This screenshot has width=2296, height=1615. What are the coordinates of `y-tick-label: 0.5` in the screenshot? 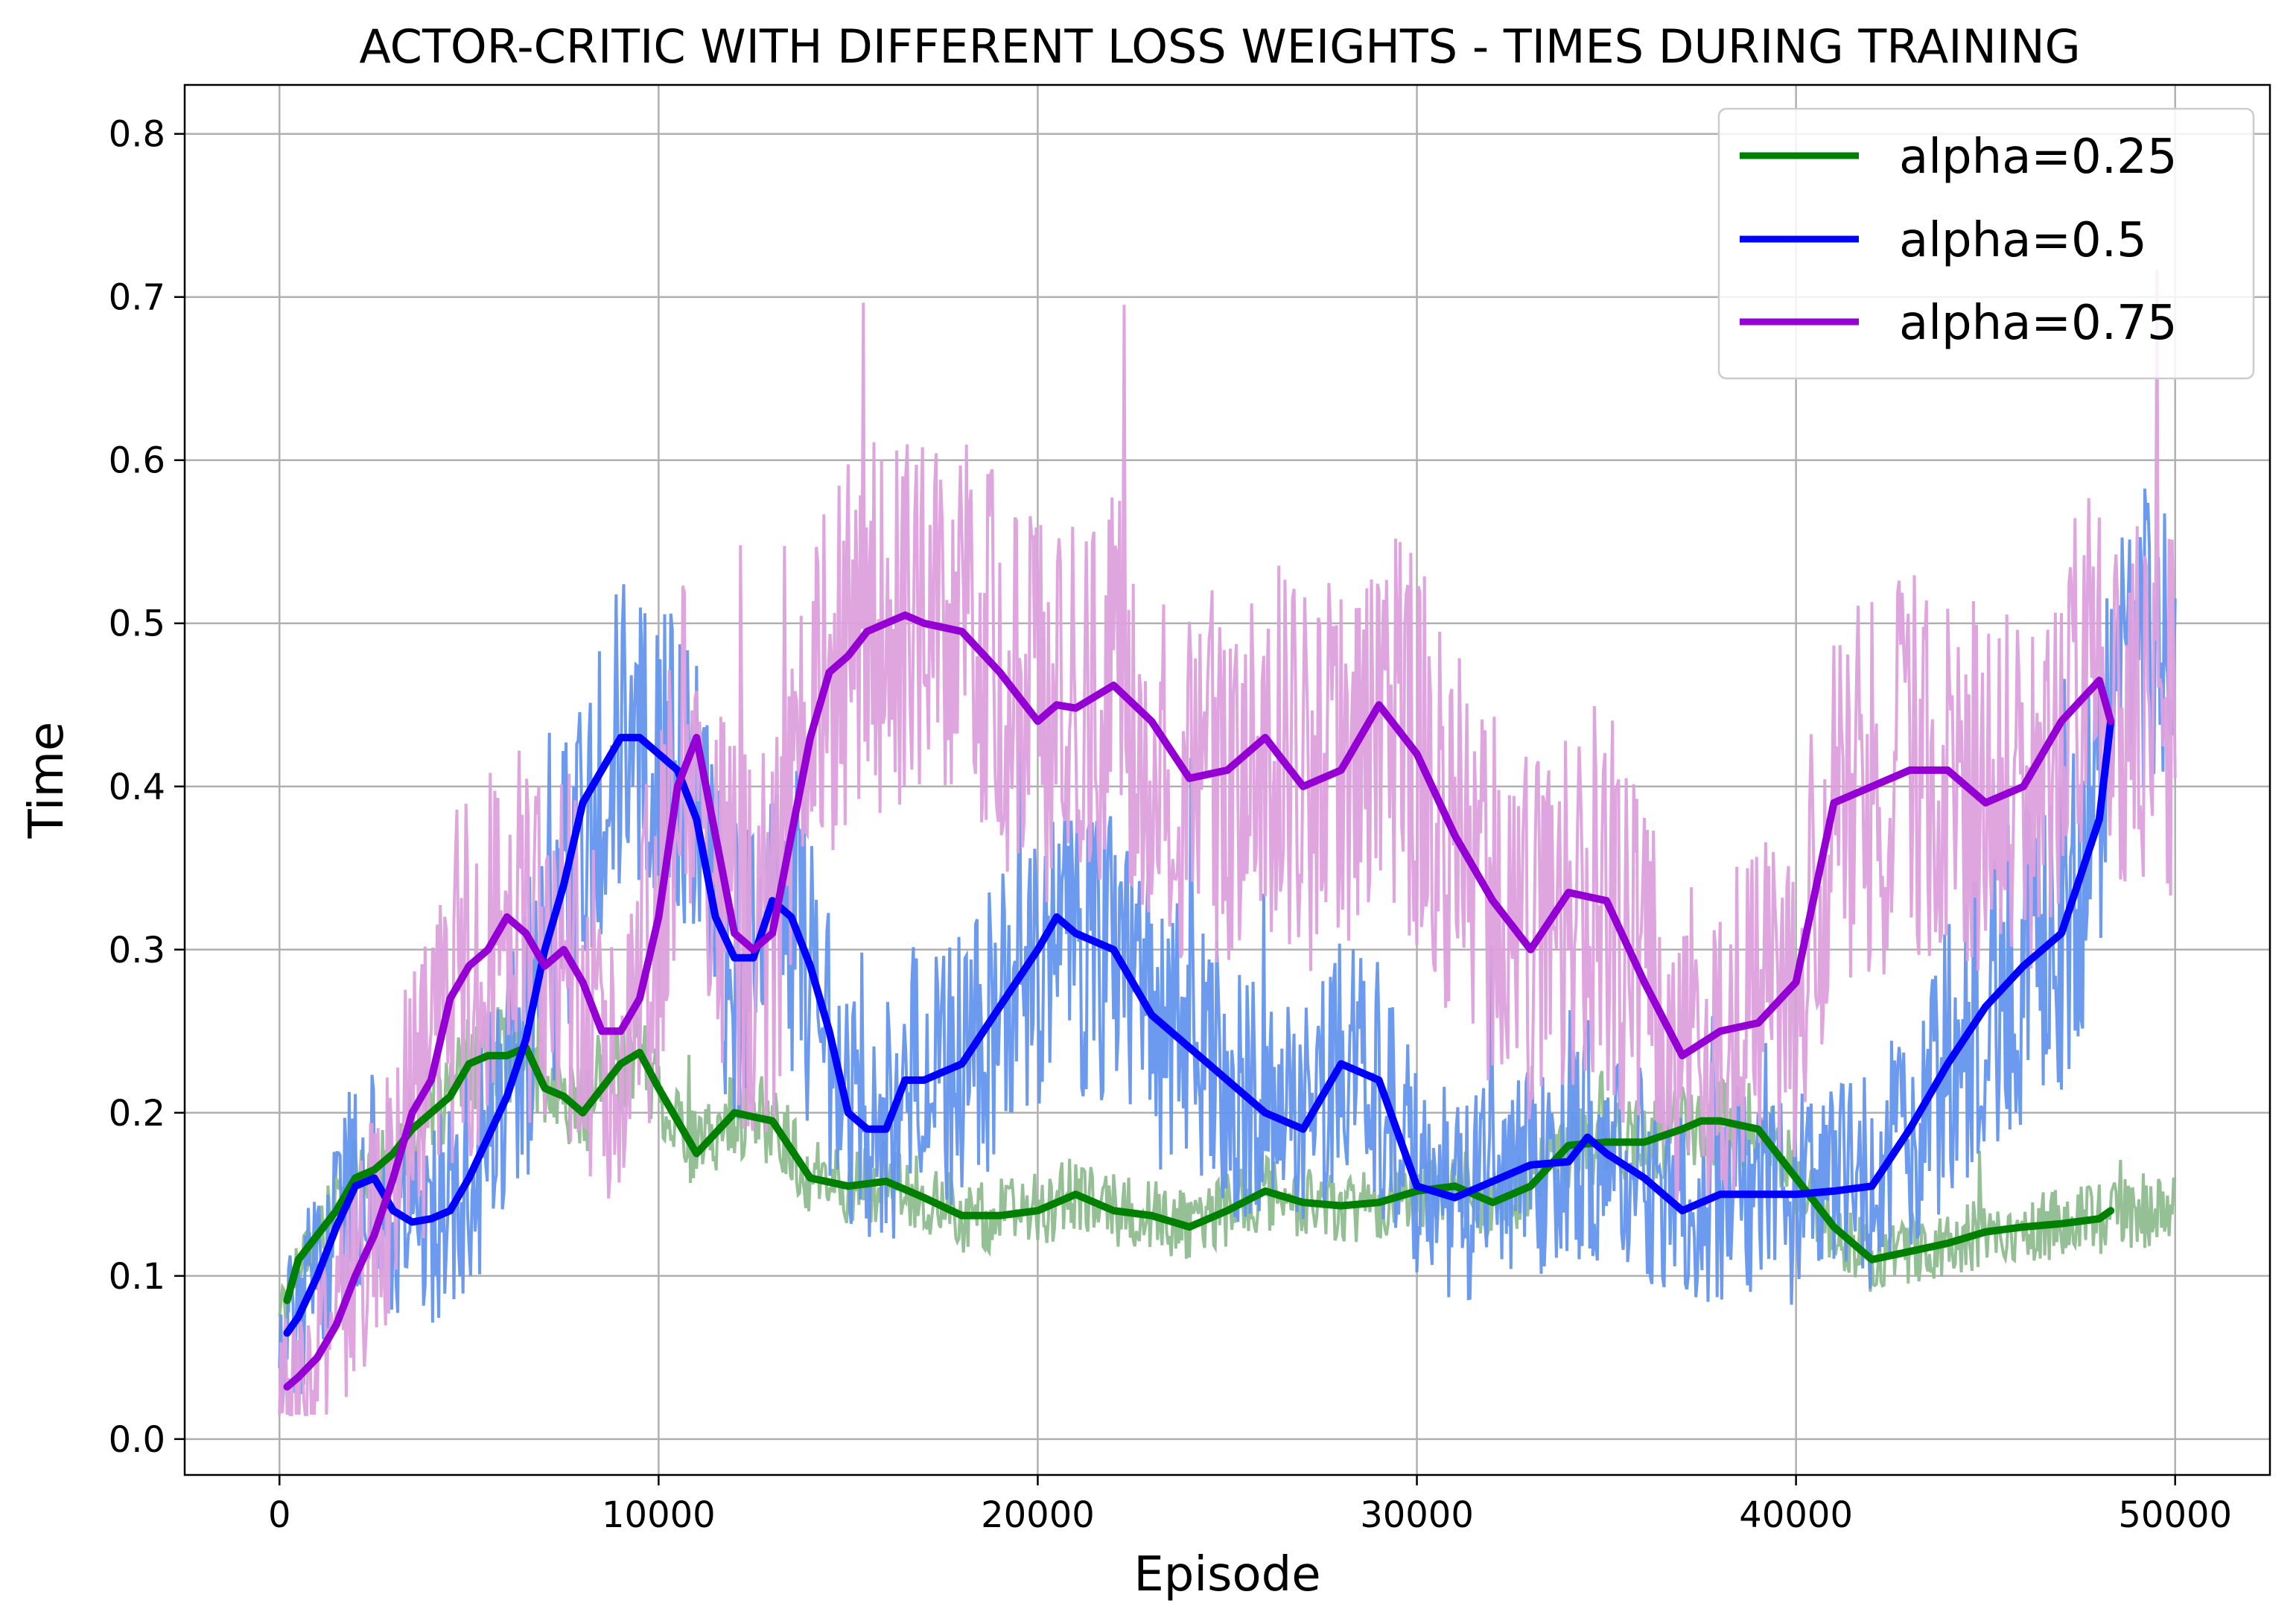 It's located at (137, 624).